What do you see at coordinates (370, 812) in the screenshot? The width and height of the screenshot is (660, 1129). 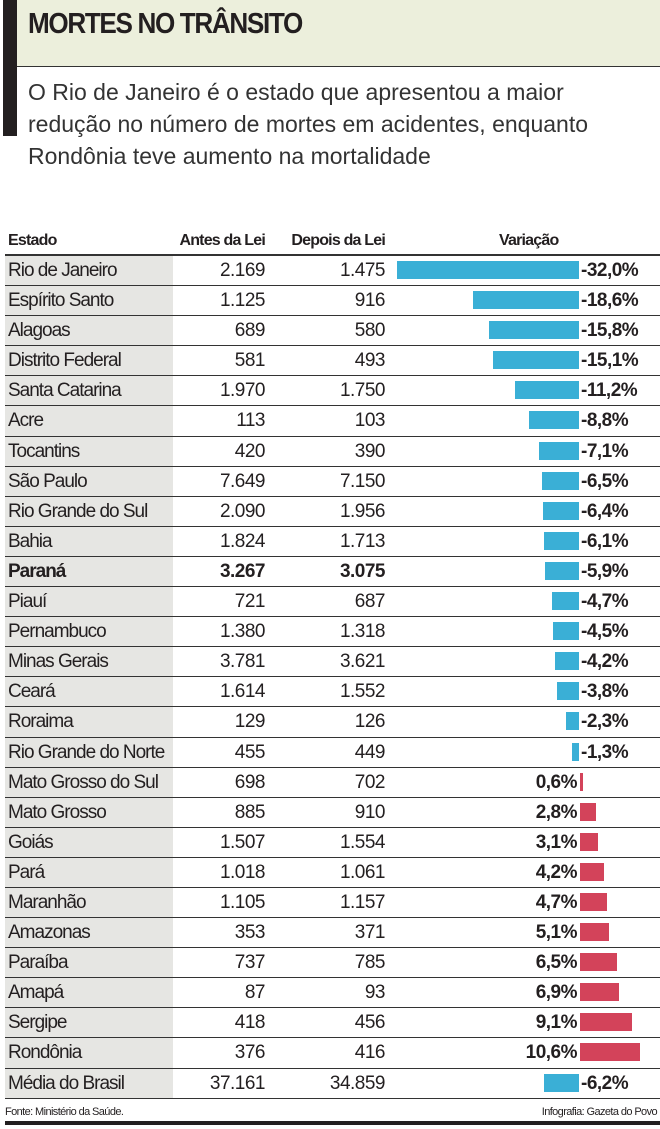 I see `value-depois: 910` at bounding box center [370, 812].